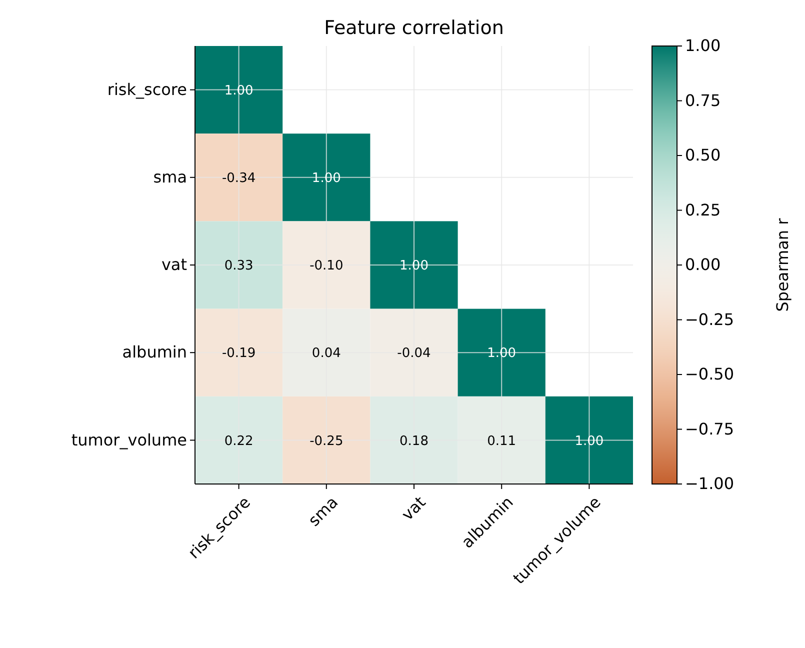 The height and width of the screenshot is (648, 805). What do you see at coordinates (174, 264) in the screenshot?
I see `y-tick-label: vat` at bounding box center [174, 264].